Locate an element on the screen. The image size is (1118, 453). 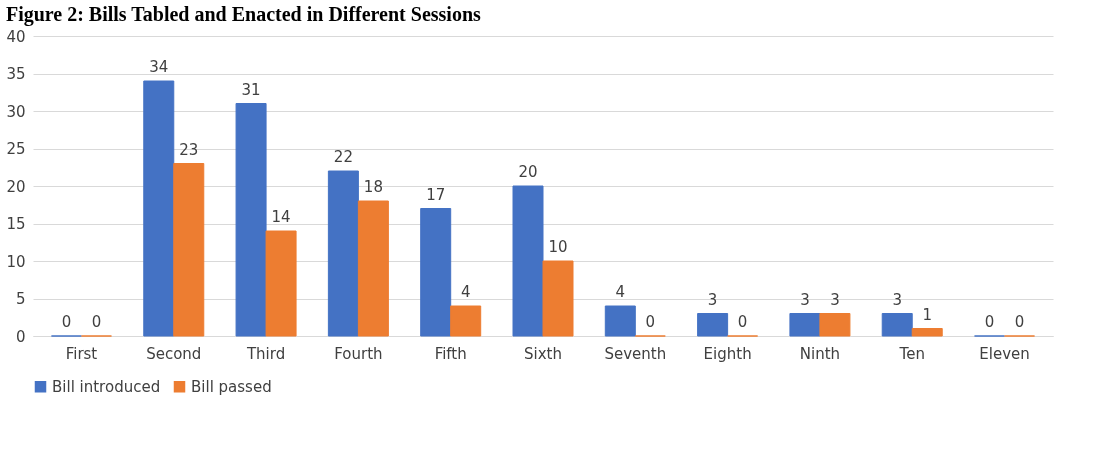
x-tick-label: Third is located at coordinates (265, 353).